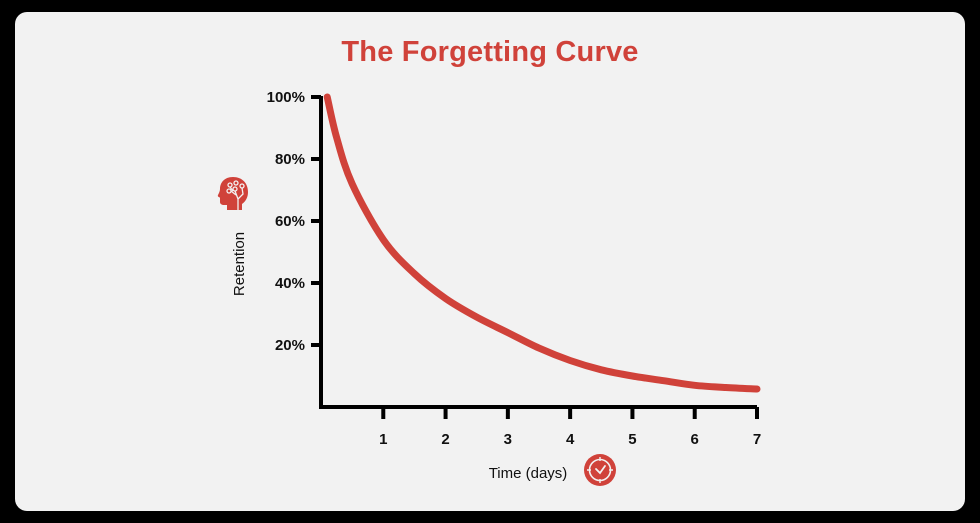 The height and width of the screenshot is (523, 980). Describe the element at coordinates (290, 345) in the screenshot. I see `y-tick-label: 20%` at that location.